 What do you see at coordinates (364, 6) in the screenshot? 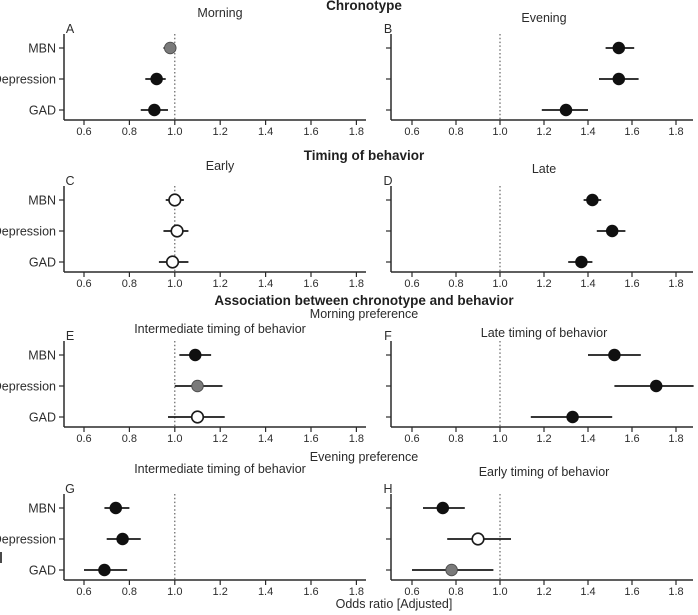
I see `section-title-chronotype: Chronotype` at bounding box center [364, 6].